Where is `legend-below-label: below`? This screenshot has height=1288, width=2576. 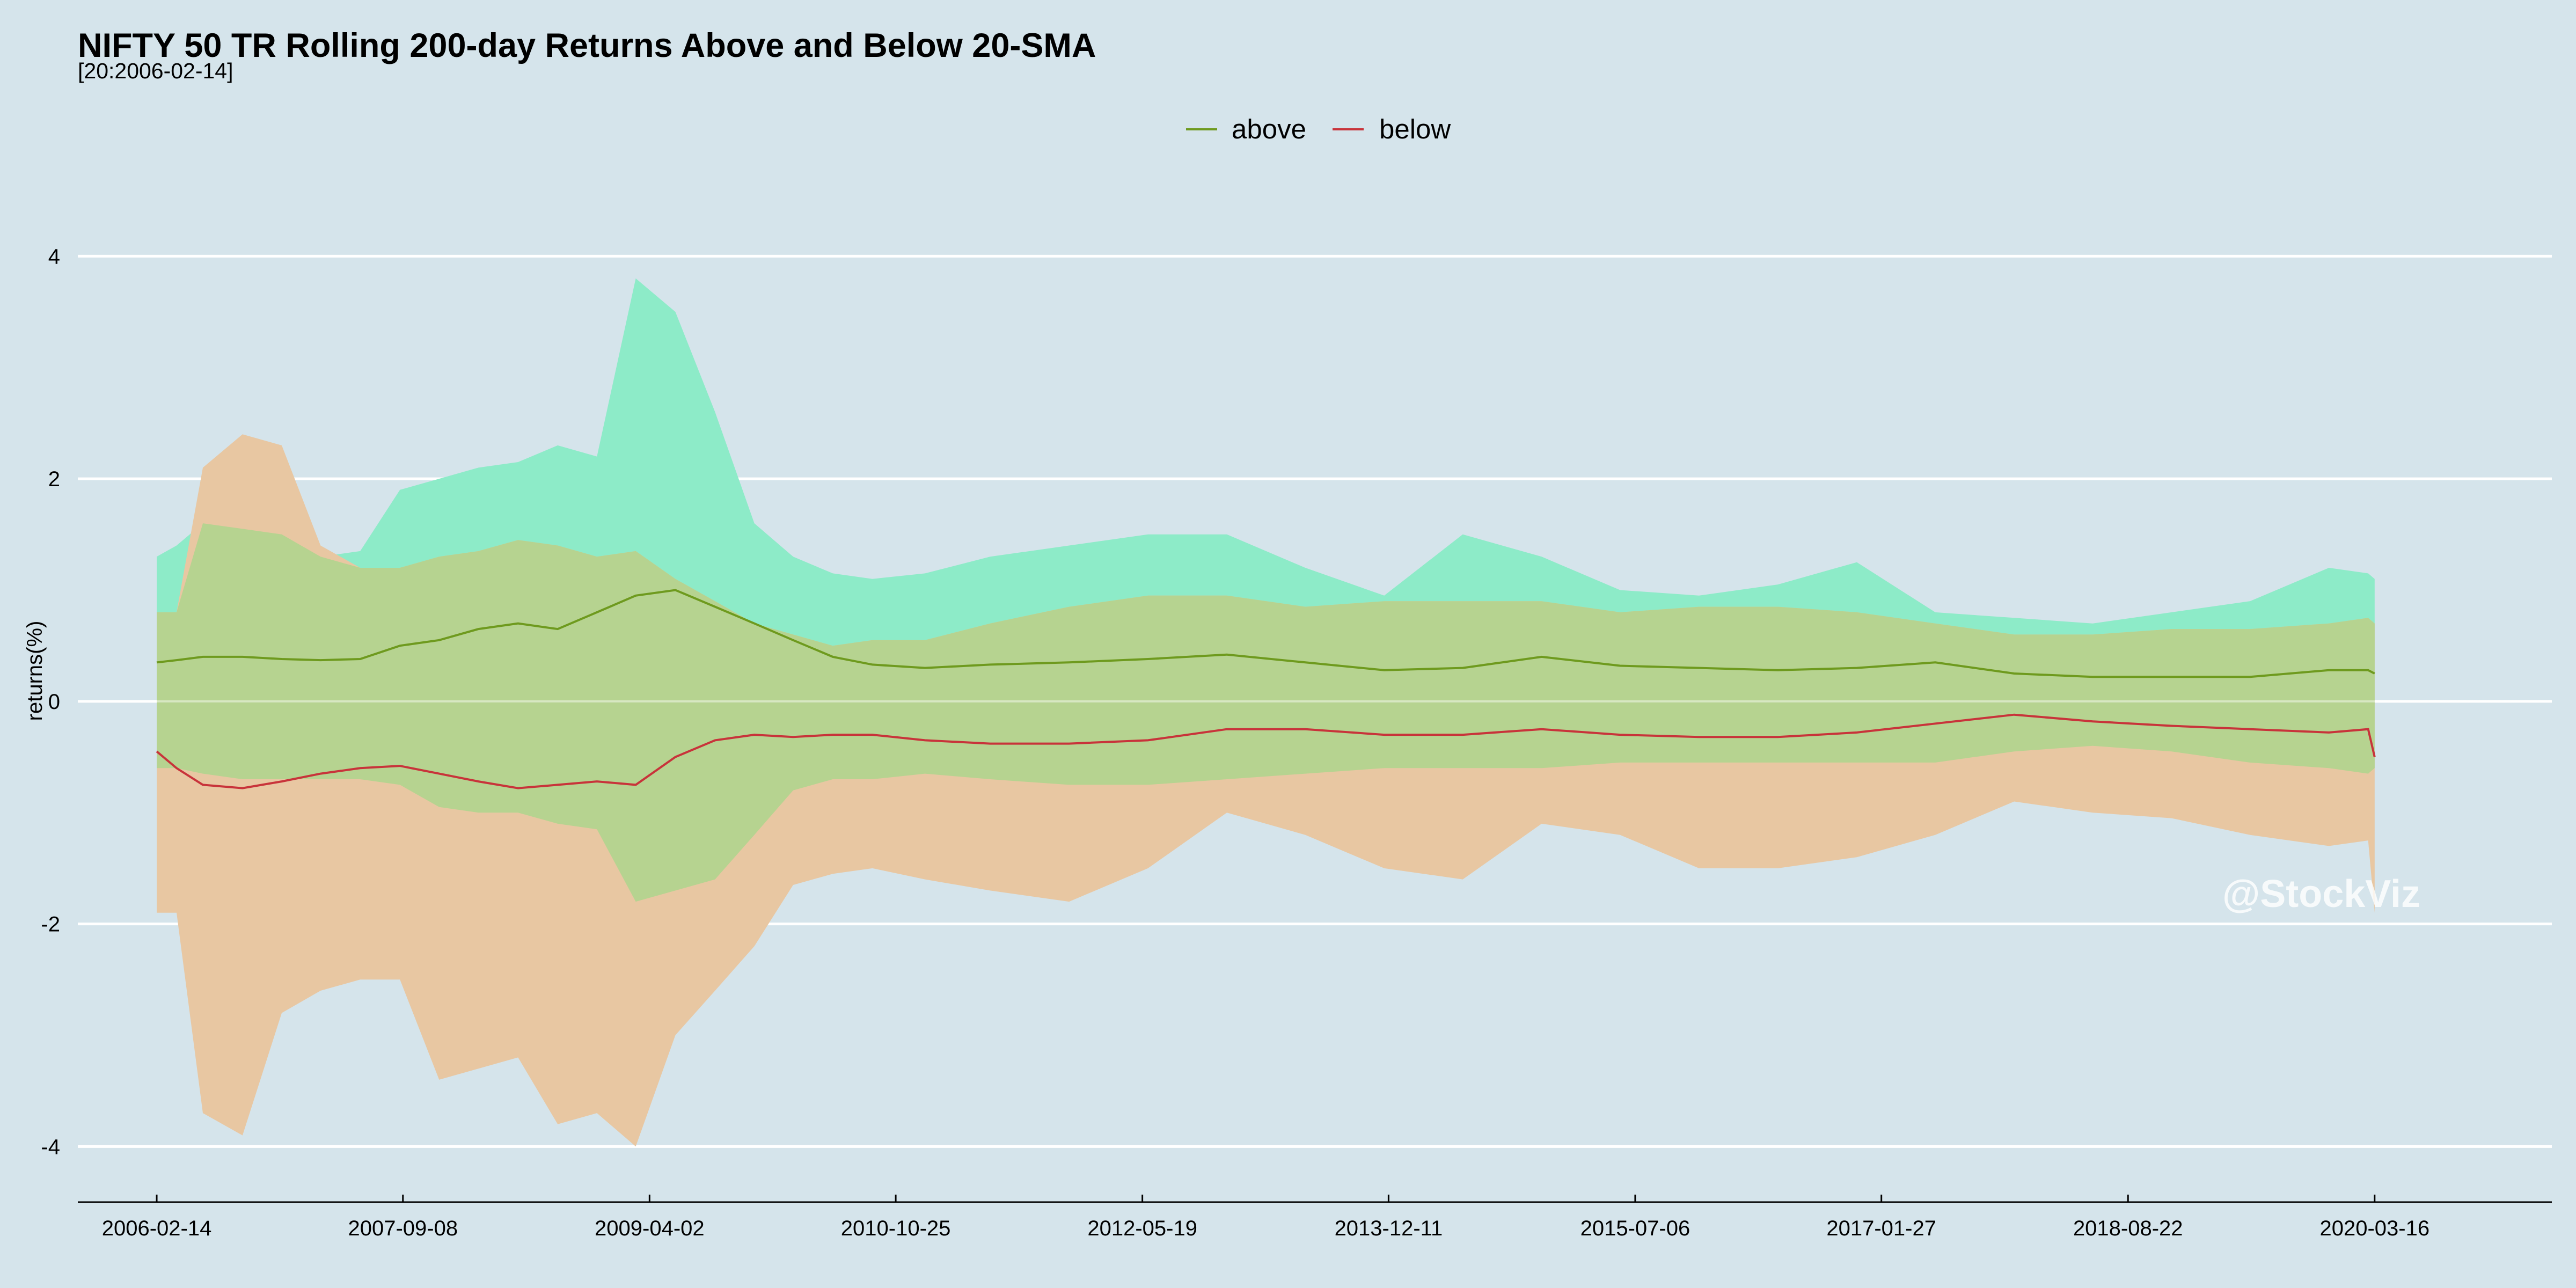
legend-below-label: below is located at coordinates (1415, 129).